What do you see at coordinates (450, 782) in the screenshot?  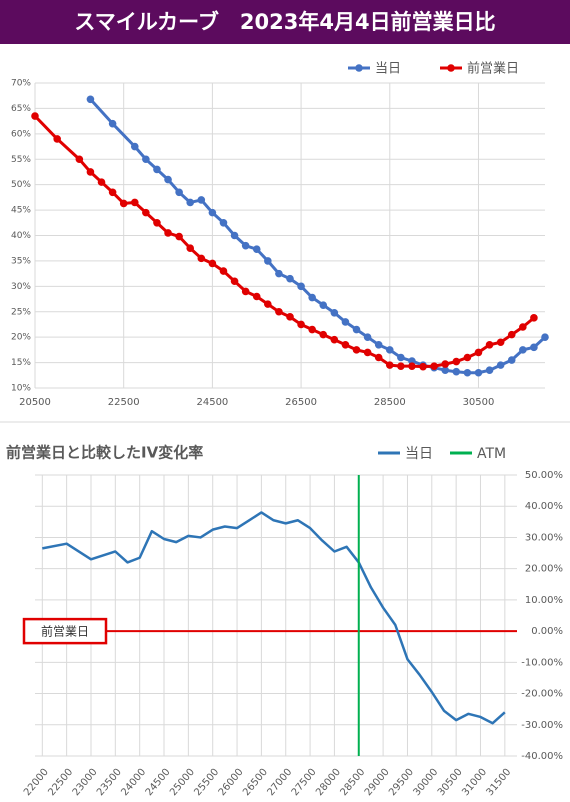 I see `x-tick-label: 30500` at bounding box center [450, 782].